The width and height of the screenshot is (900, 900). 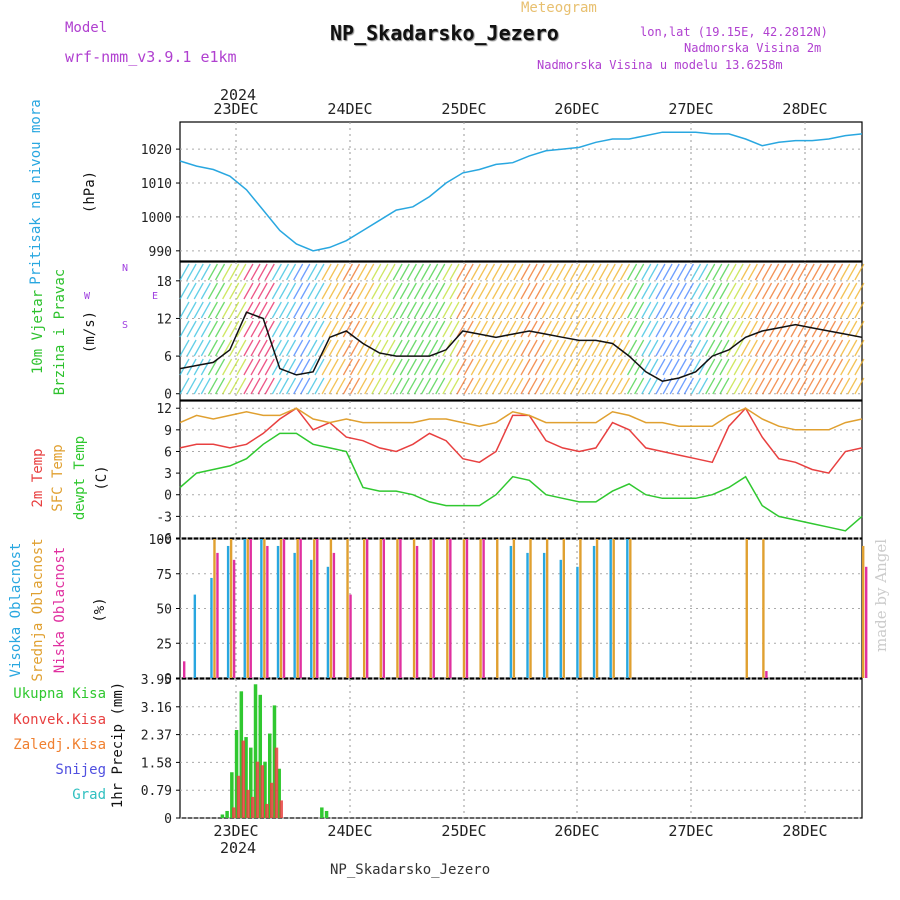 I want to click on lonlat: lon,lat (19.15E, 42.2812N), so click(x=734, y=32).